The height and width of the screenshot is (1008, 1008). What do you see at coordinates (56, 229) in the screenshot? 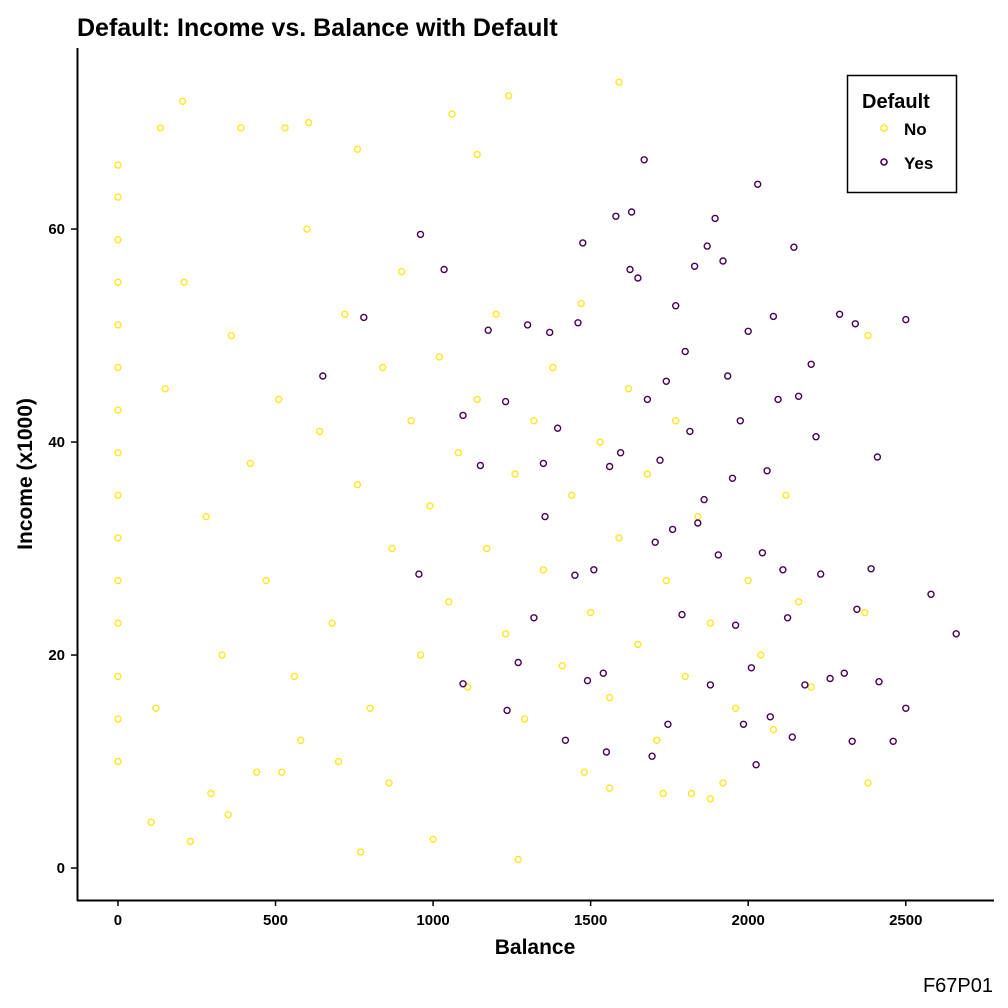
I see `y-tick-label: 60` at bounding box center [56, 229].